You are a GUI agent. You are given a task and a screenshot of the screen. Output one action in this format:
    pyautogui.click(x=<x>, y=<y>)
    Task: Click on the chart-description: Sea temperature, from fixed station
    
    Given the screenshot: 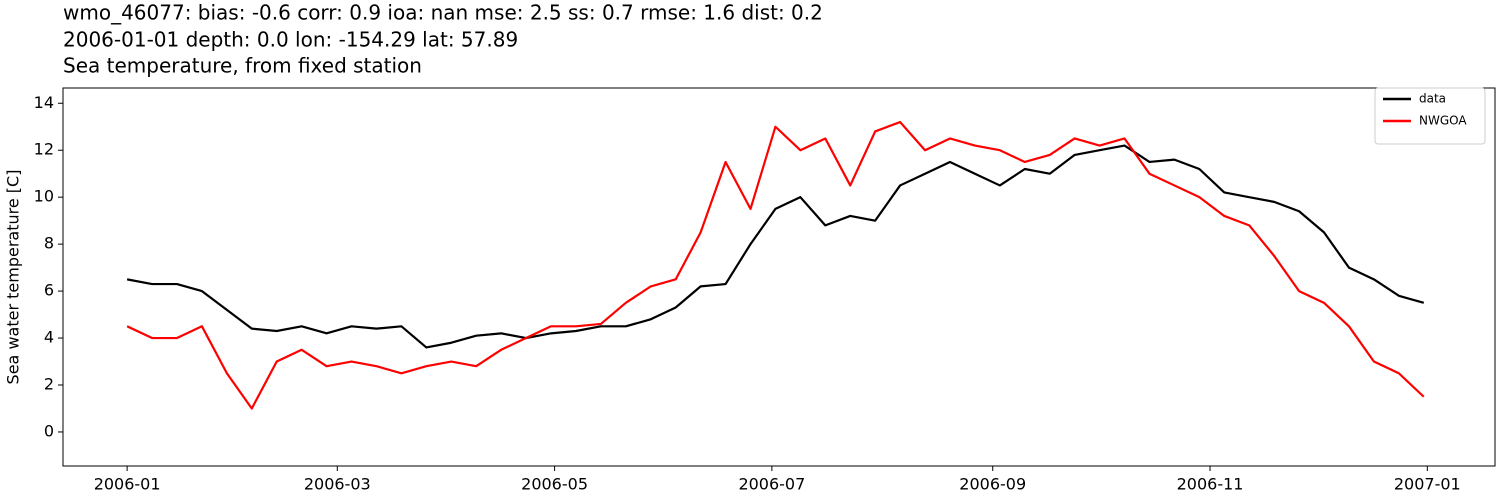 What is the action you would take?
    pyautogui.click(x=242, y=66)
    